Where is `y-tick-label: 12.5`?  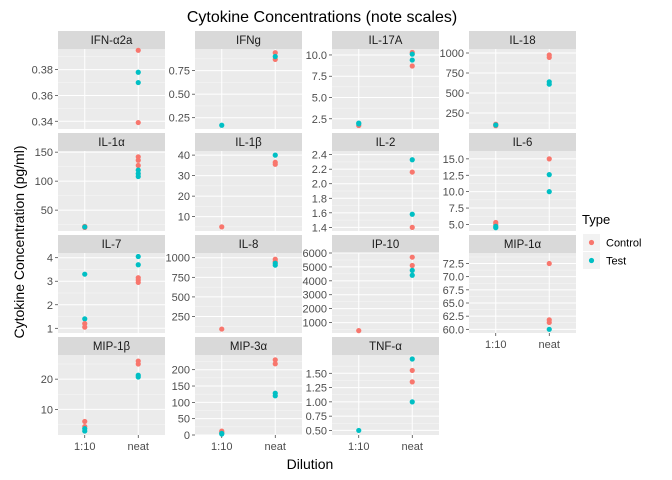 y-tick-label: 12.5 is located at coordinates (453, 176).